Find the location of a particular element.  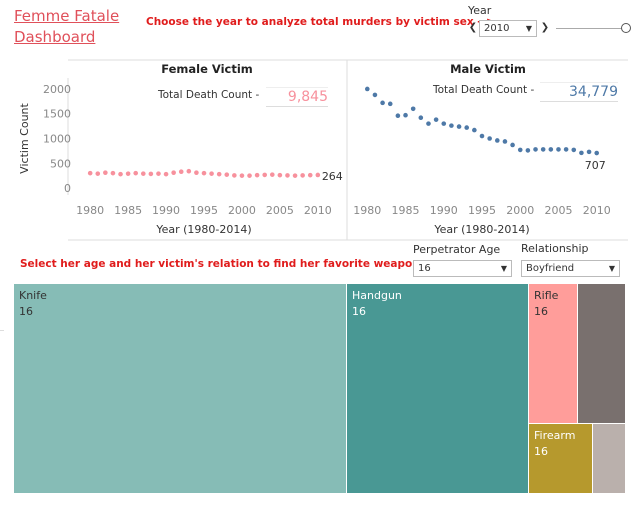

age-filter-label: Perpetrator Age is located at coordinates (457, 249).